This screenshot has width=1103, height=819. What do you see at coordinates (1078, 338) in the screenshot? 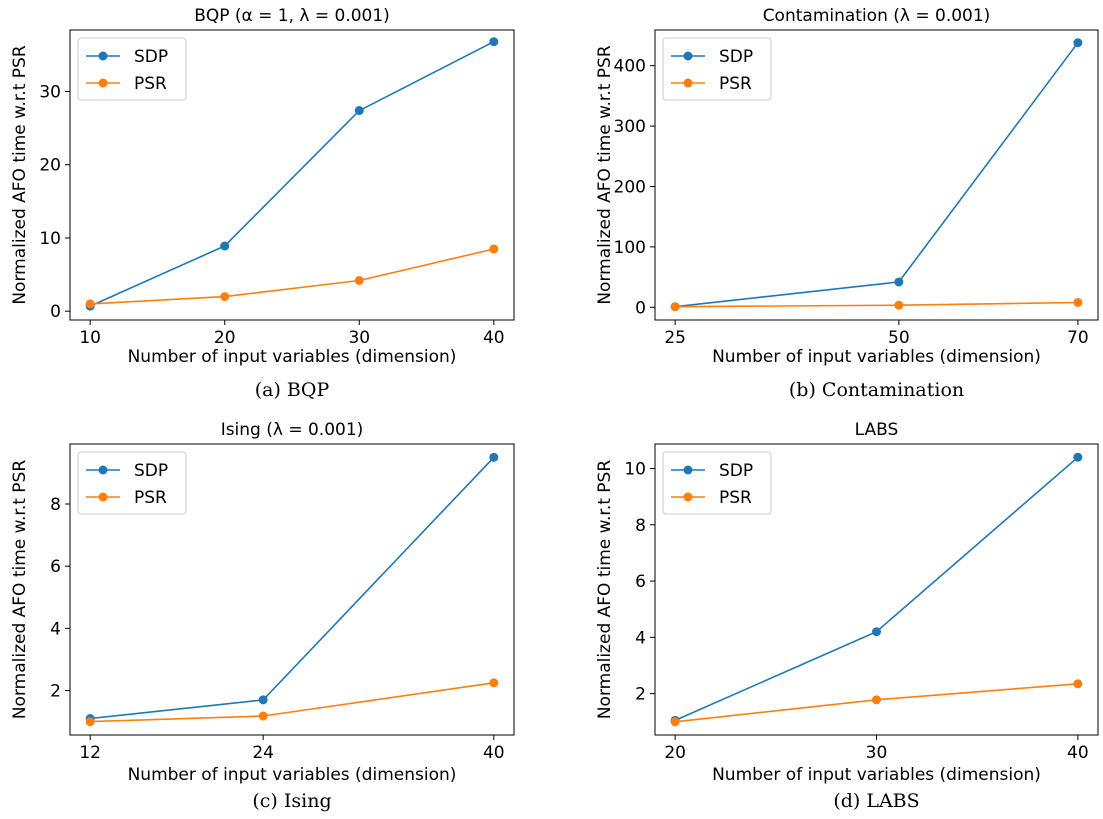
I see `x-tick-label: 70` at bounding box center [1078, 338].